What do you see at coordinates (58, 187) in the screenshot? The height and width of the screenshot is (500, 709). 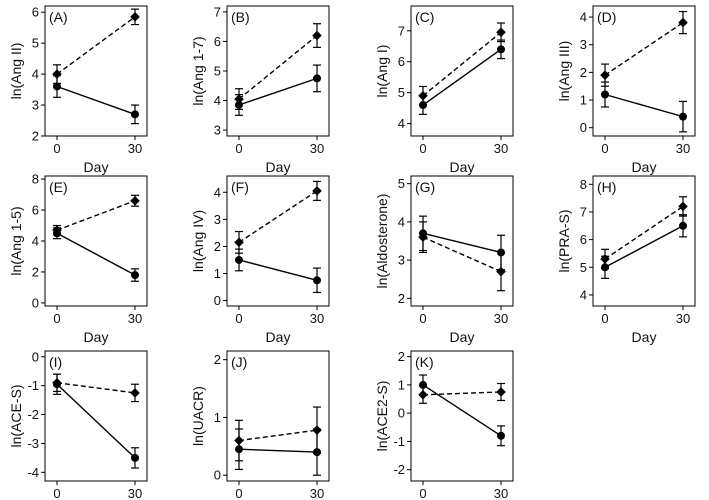 I see `panel-label: (E)` at bounding box center [58, 187].